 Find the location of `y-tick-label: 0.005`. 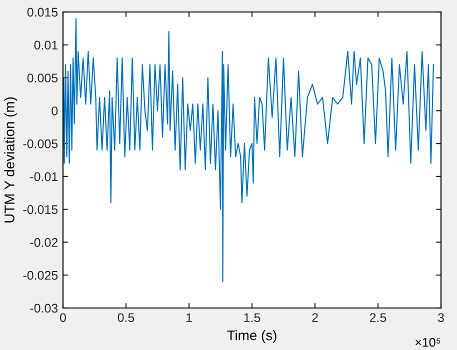

y-tick-label: 0.005 is located at coordinates (42, 78).